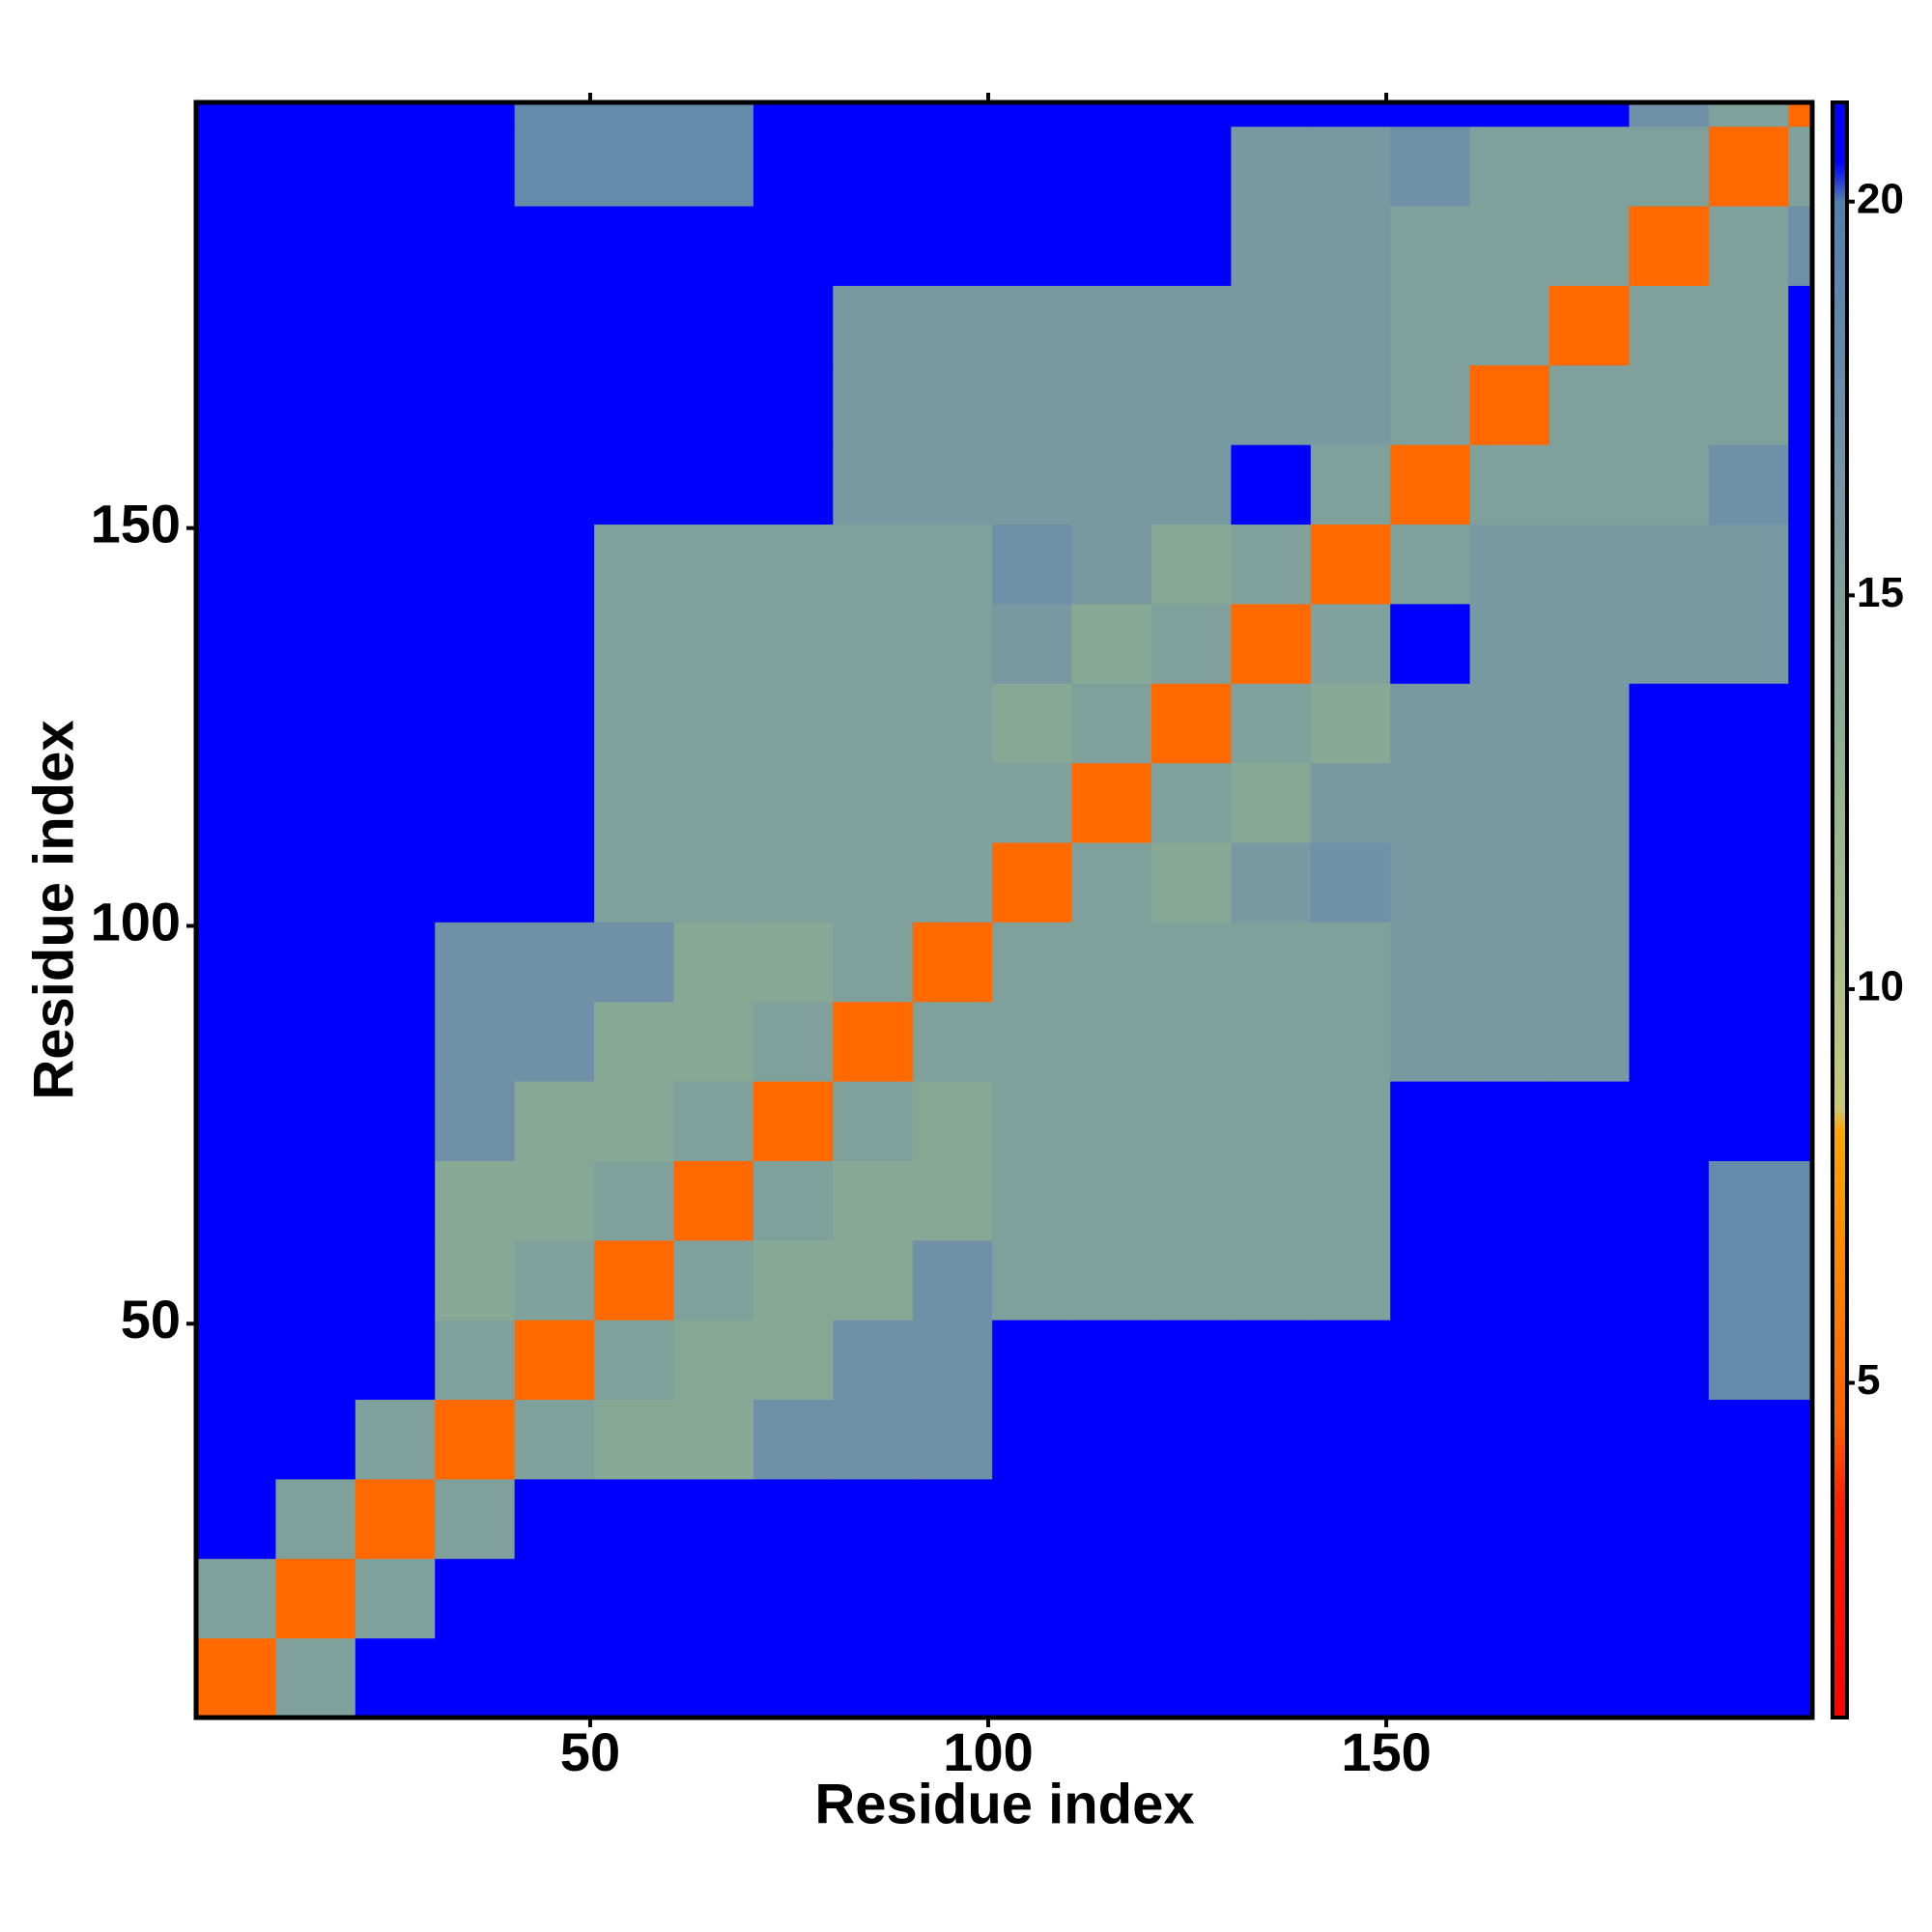 This screenshot has height=1932, width=1932. I want to click on x-tick-label: 150, so click(1386, 1751).